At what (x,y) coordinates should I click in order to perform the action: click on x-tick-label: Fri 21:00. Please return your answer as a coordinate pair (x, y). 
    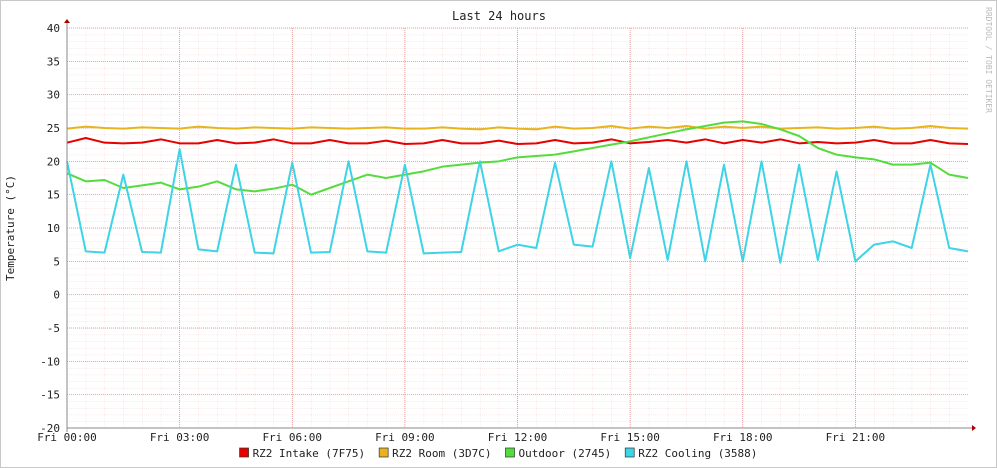
    Looking at the image, I should click on (856, 437).